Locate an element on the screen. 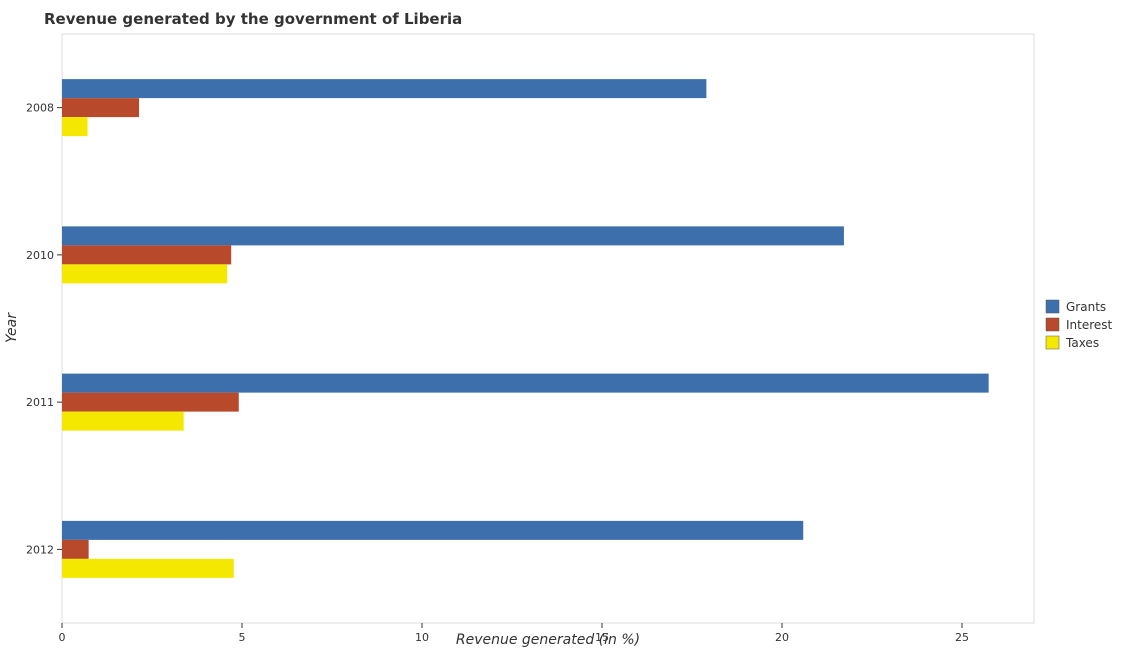 This screenshot has height=650, width=1121. y-axis-title: Year is located at coordinates (12, 327).